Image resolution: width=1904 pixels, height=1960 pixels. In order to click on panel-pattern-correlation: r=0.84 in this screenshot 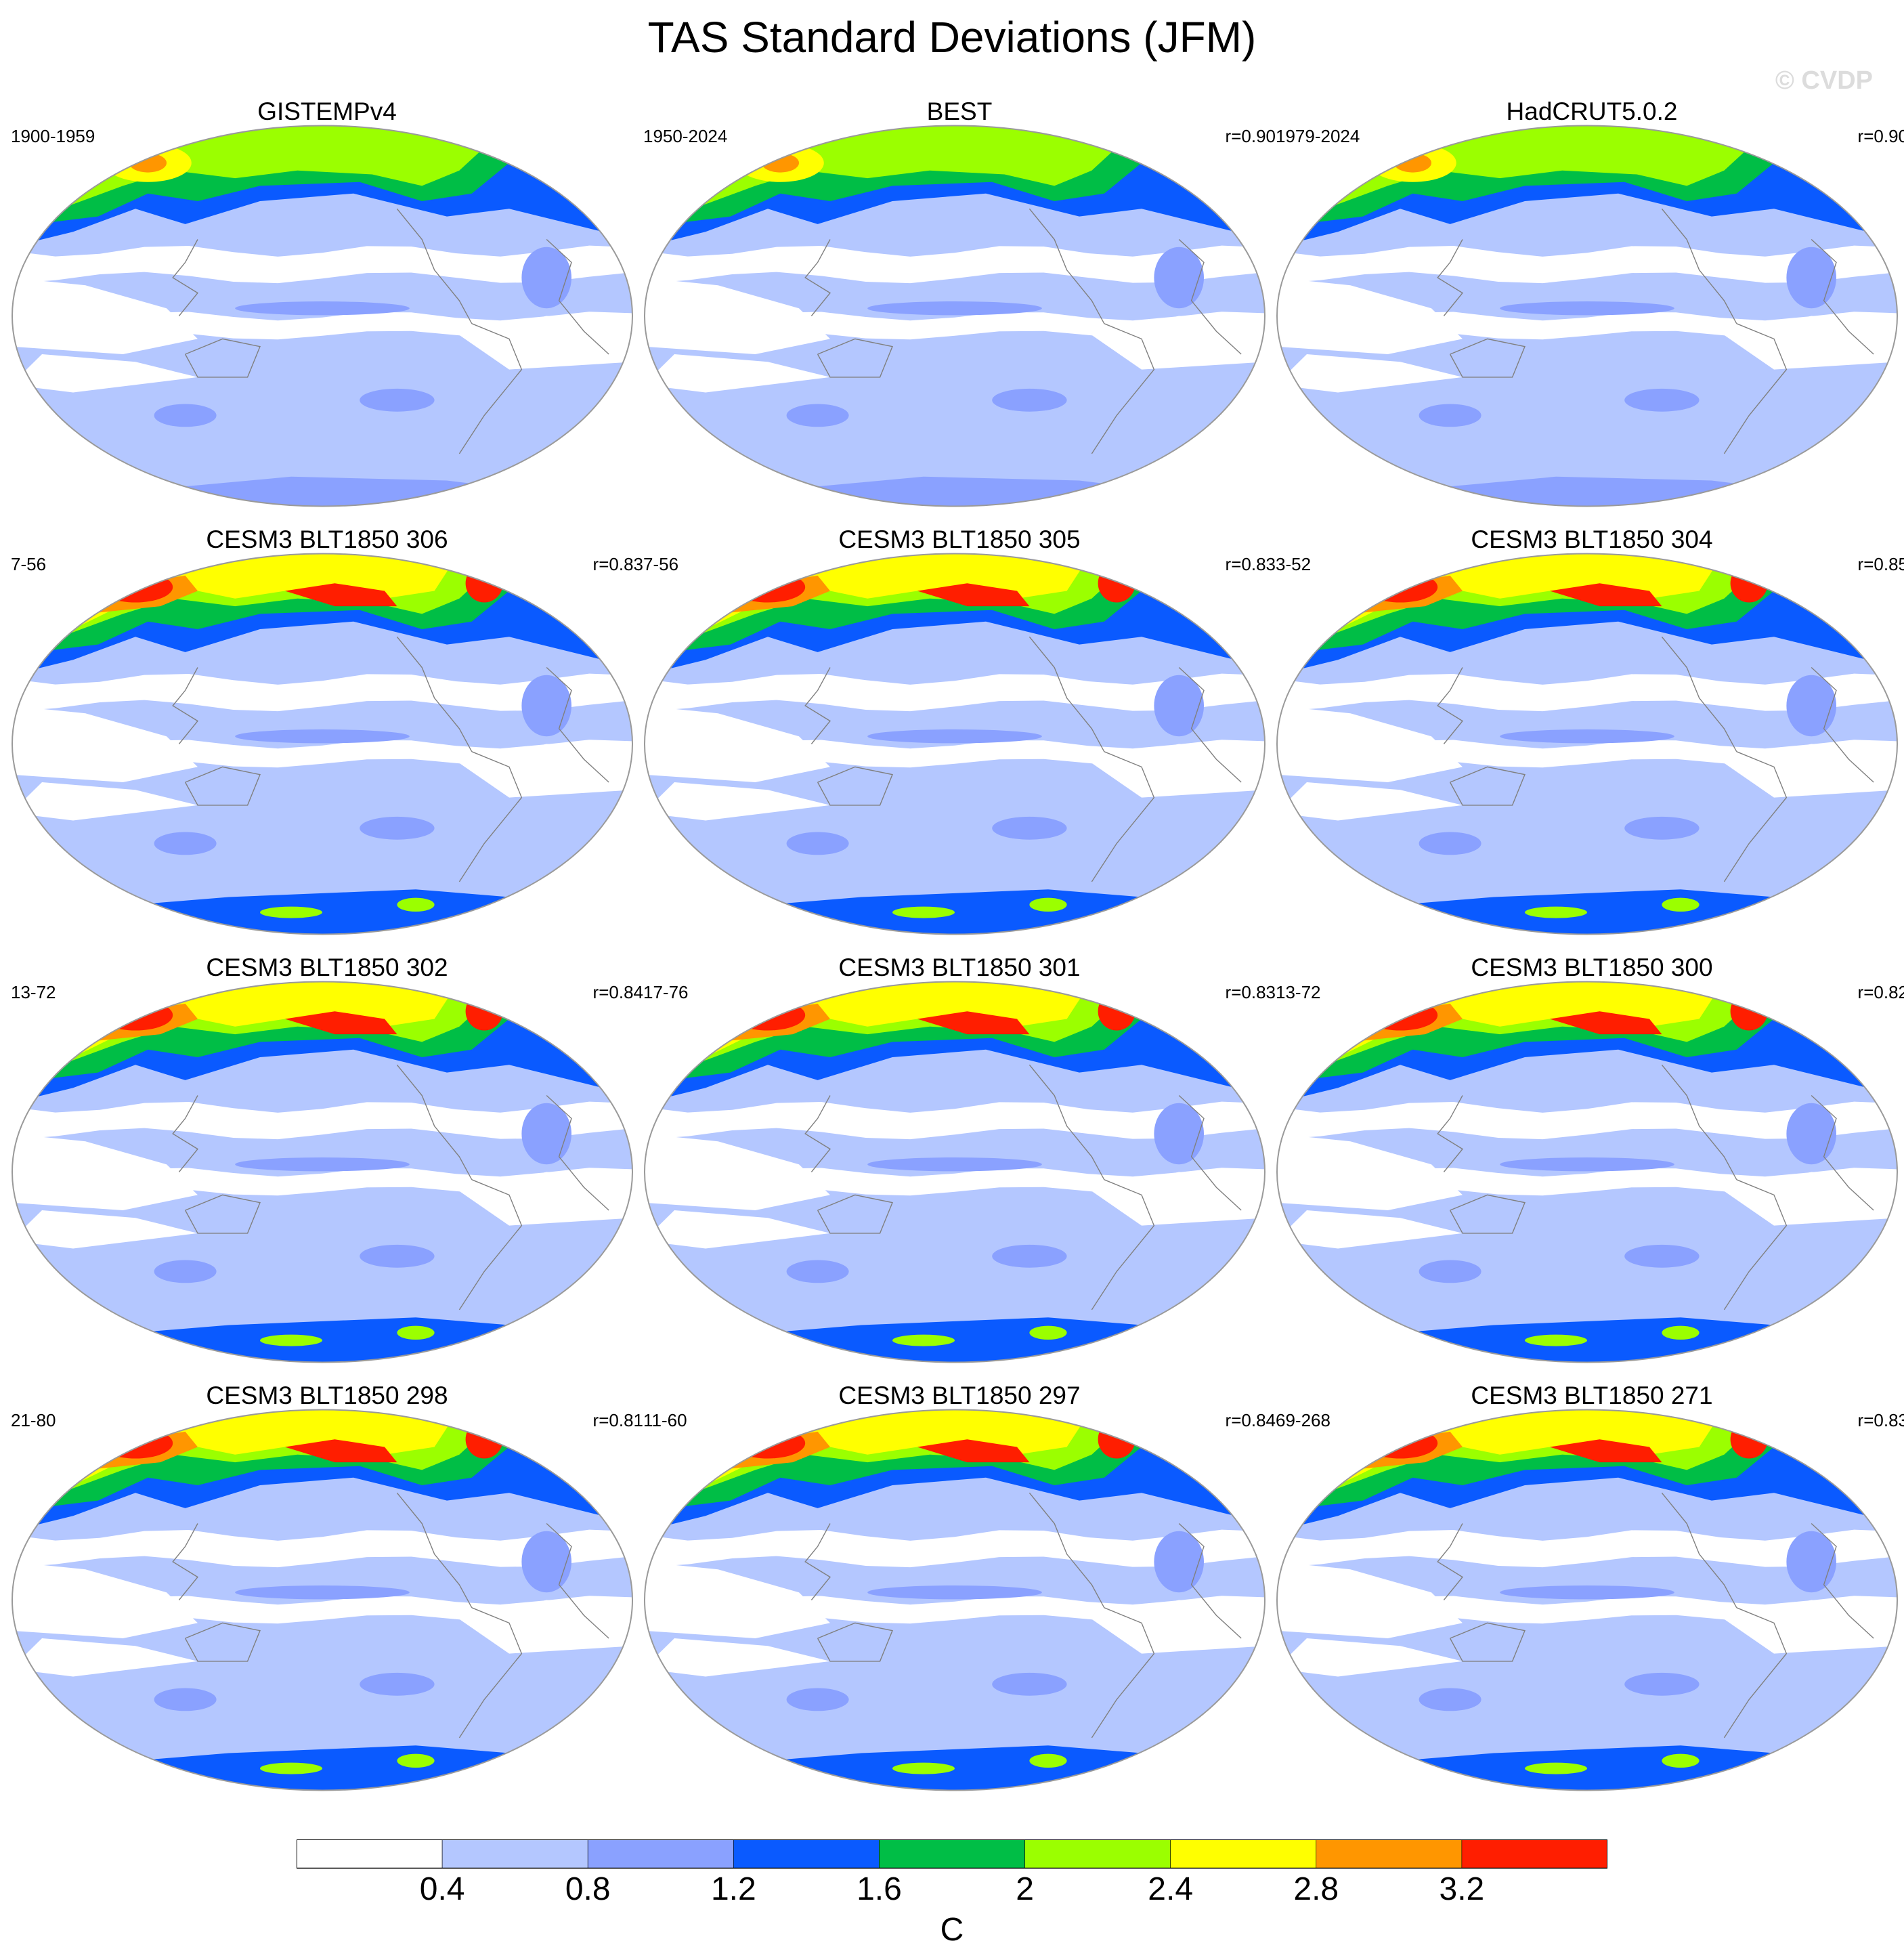, I will do `click(1251, 1420)`.